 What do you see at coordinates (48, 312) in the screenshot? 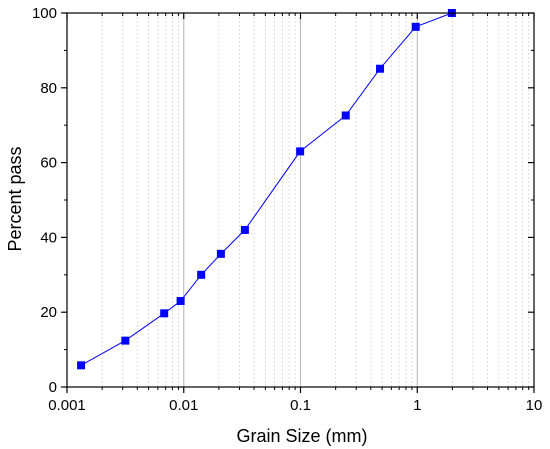
I see `y-tick-label: 20` at bounding box center [48, 312].